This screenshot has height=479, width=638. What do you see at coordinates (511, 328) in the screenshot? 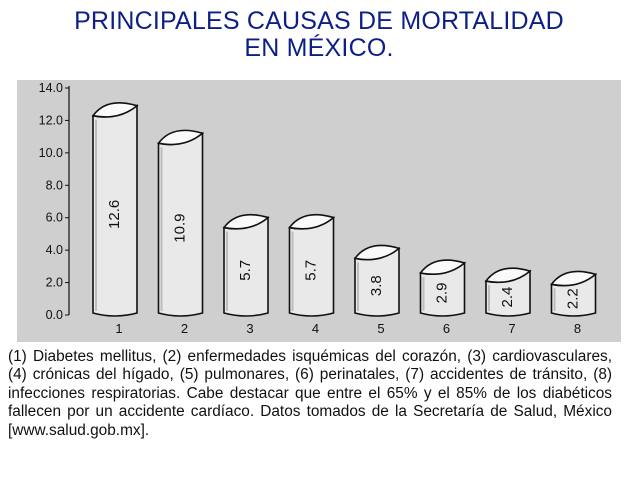
I see `x-category-label: 7` at bounding box center [511, 328].